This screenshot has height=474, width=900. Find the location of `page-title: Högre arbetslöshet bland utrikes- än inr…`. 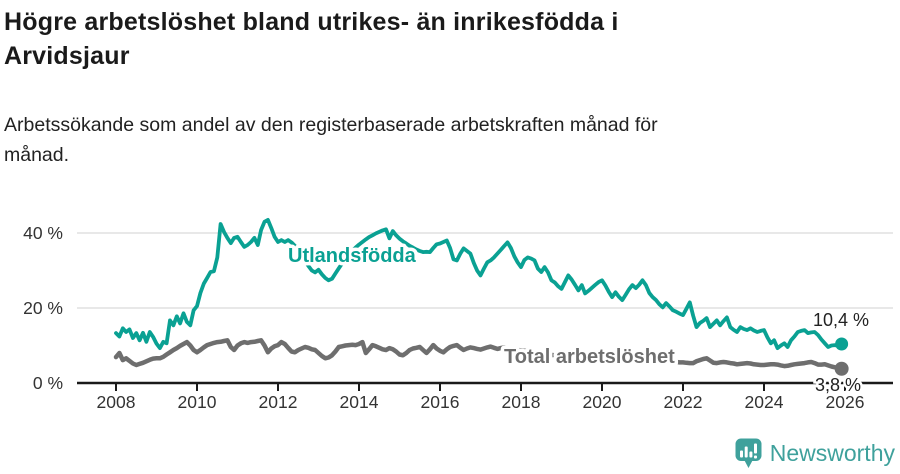

page-title: Högre arbetslöshet bland utrikes- än inr… is located at coordinates (311, 39).